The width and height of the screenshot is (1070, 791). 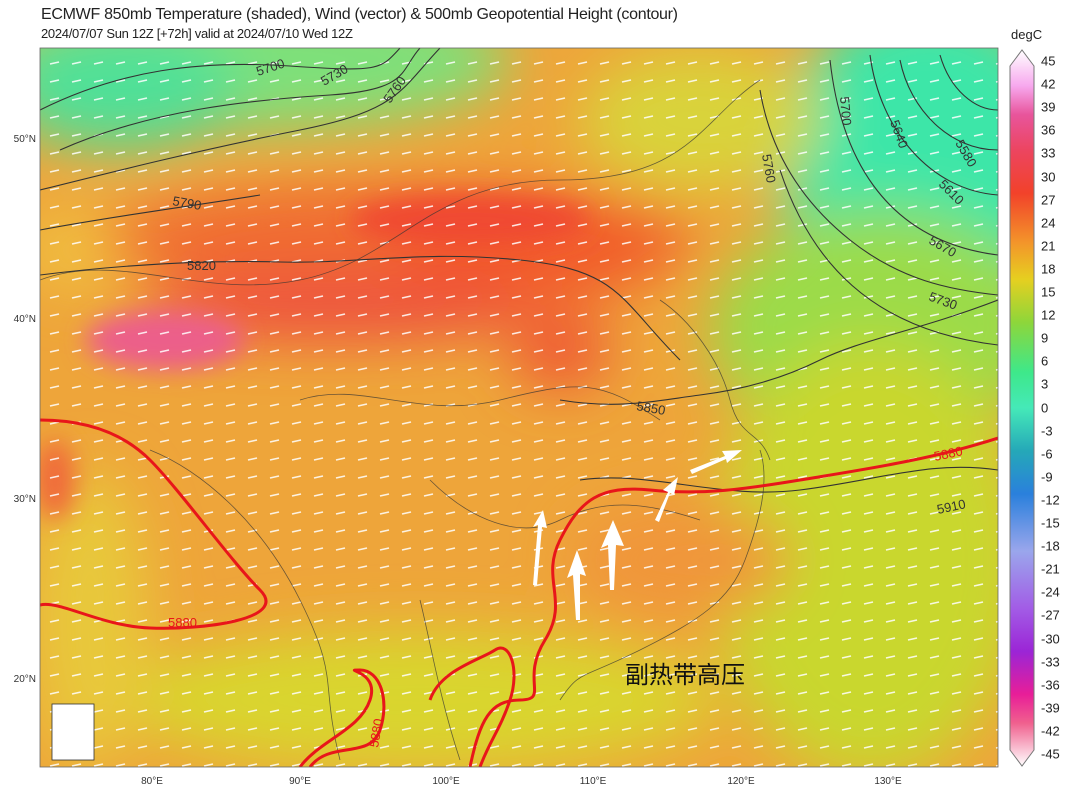 What do you see at coordinates (1050, 615) in the screenshot?
I see `colorbar-tick-label: -27` at bounding box center [1050, 615].